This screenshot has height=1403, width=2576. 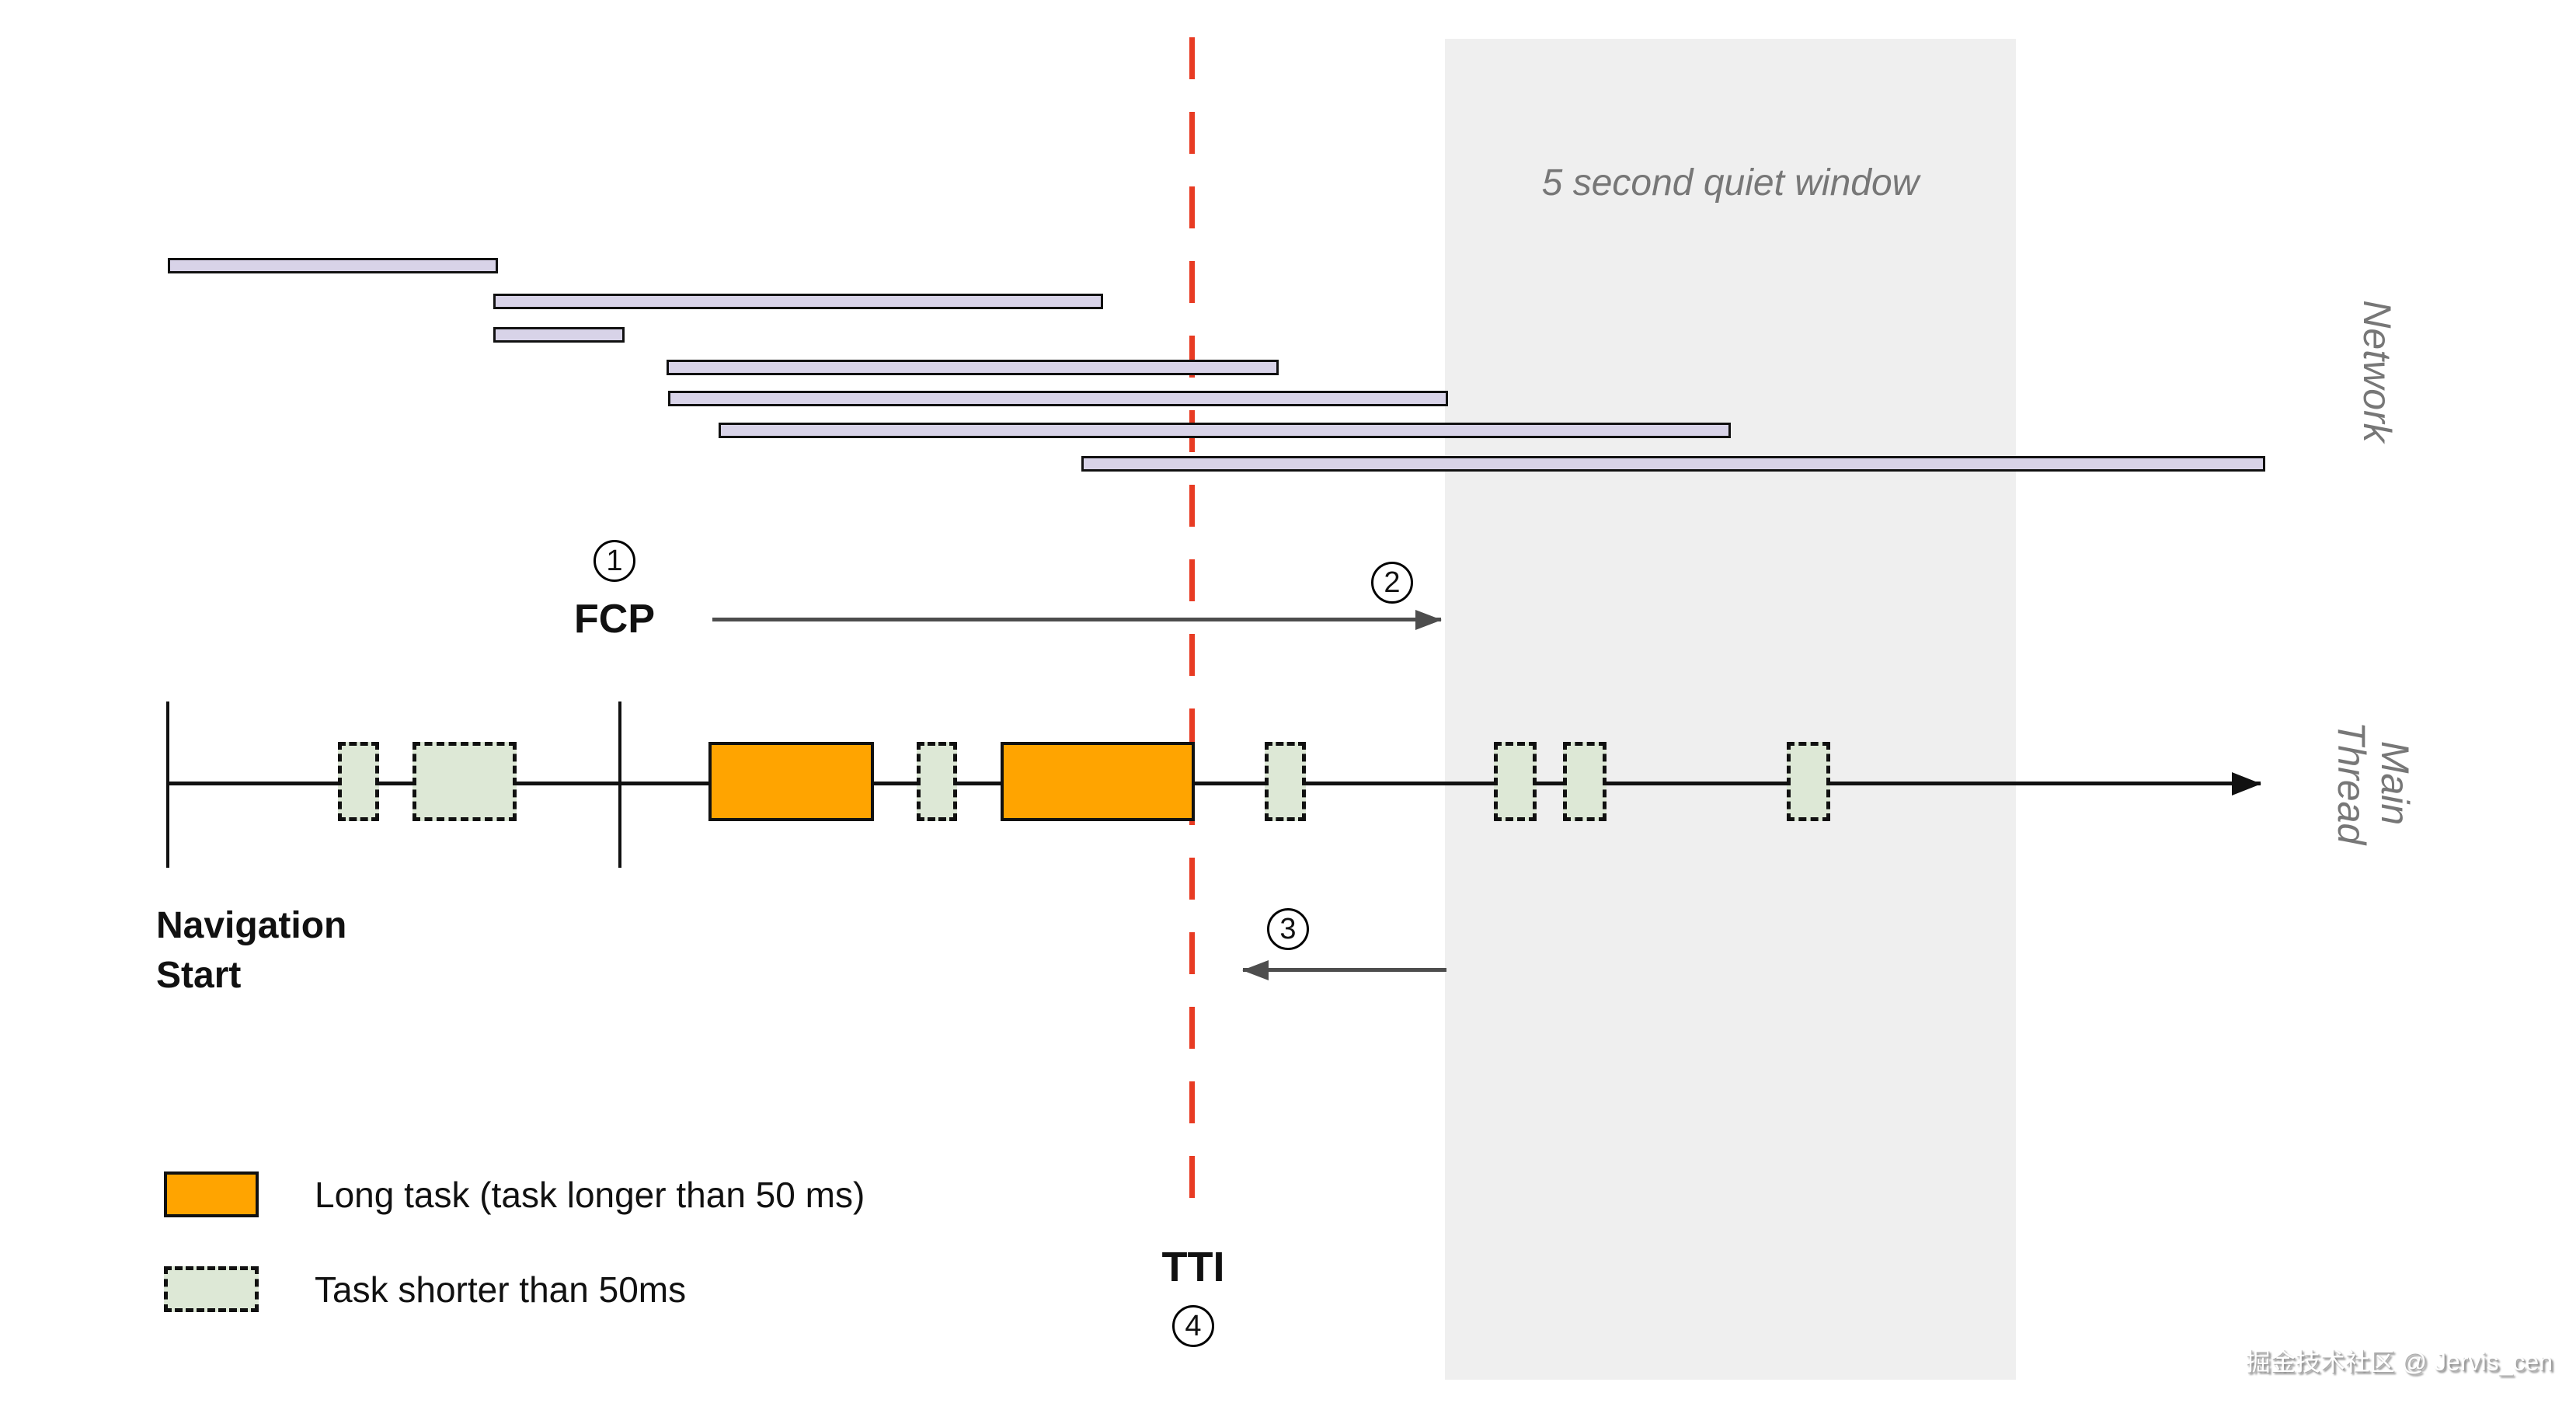 What do you see at coordinates (251, 951) in the screenshot?
I see `navigation-start-label: Navigation Start` at bounding box center [251, 951].